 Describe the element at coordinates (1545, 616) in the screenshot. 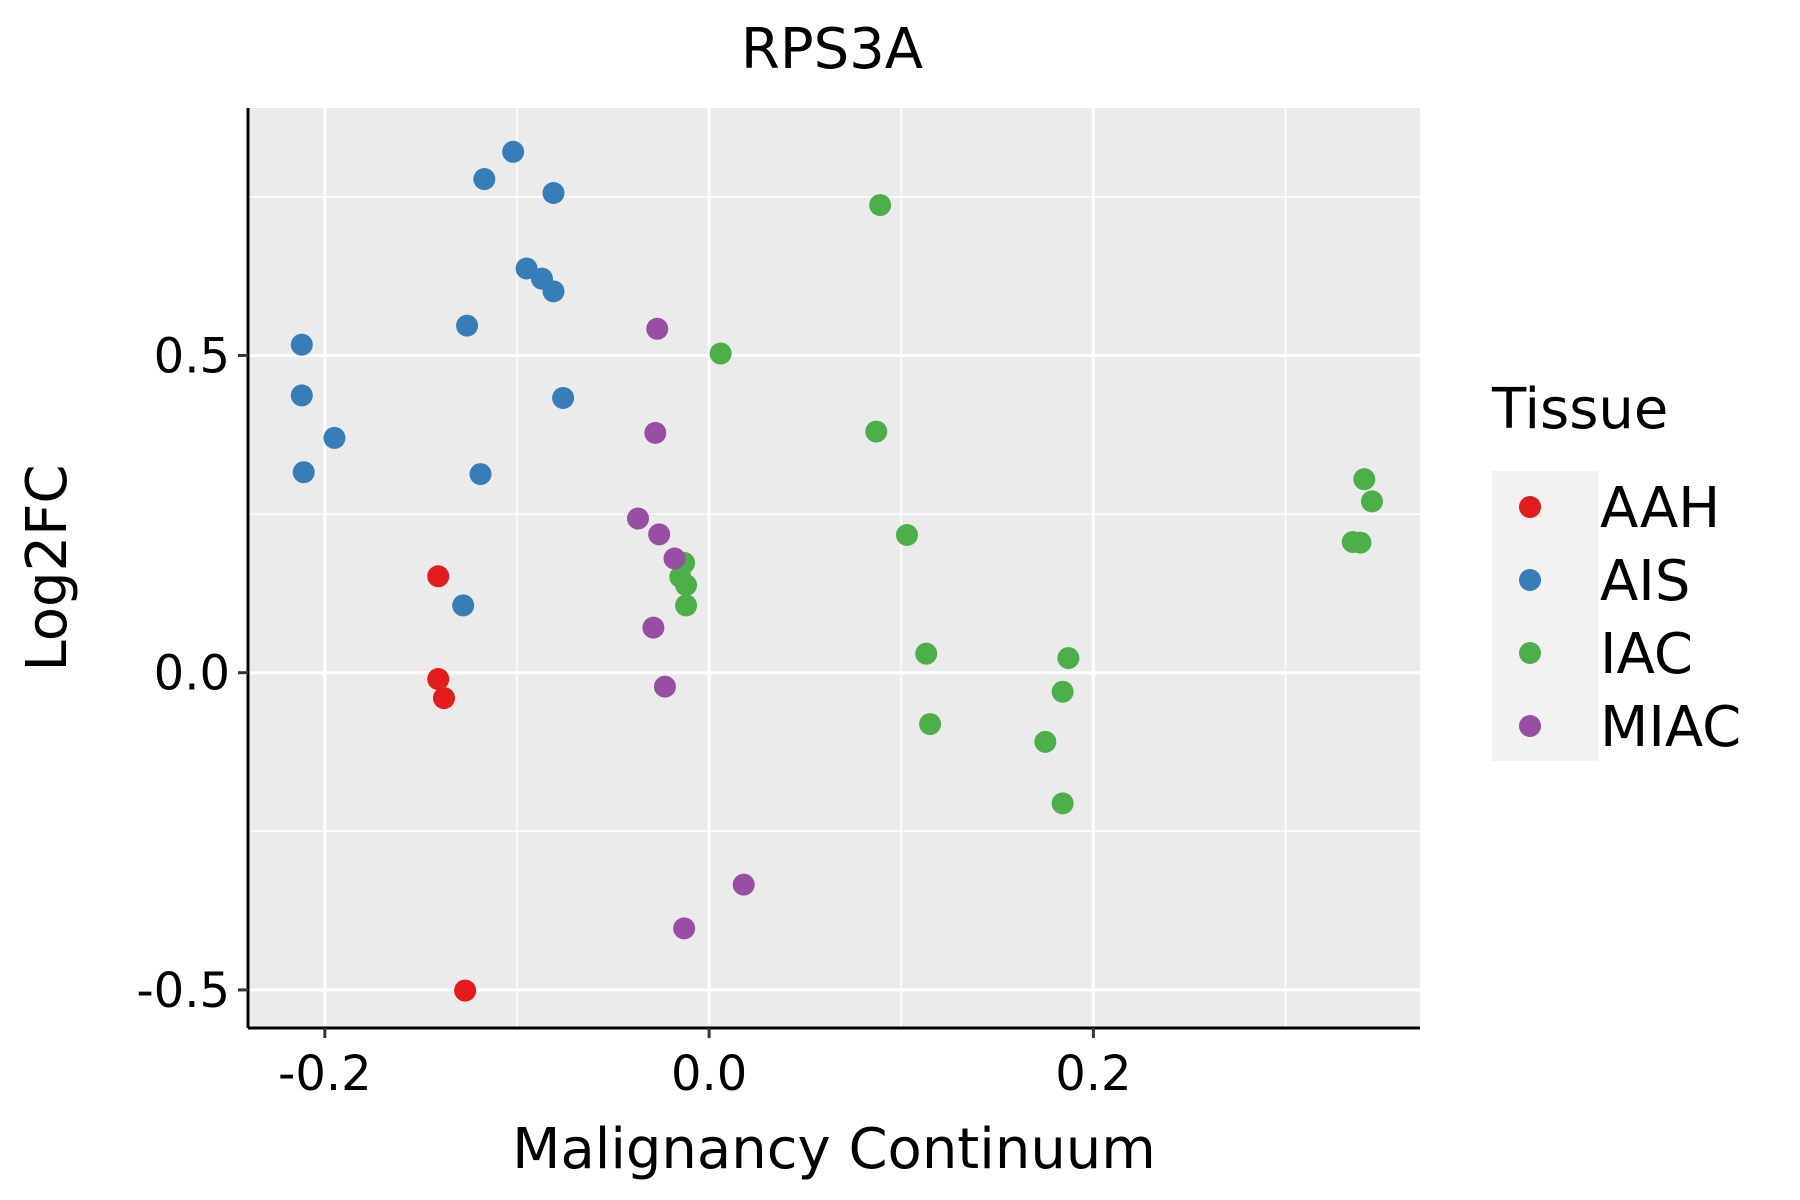

I see `legend-key-background` at that location.